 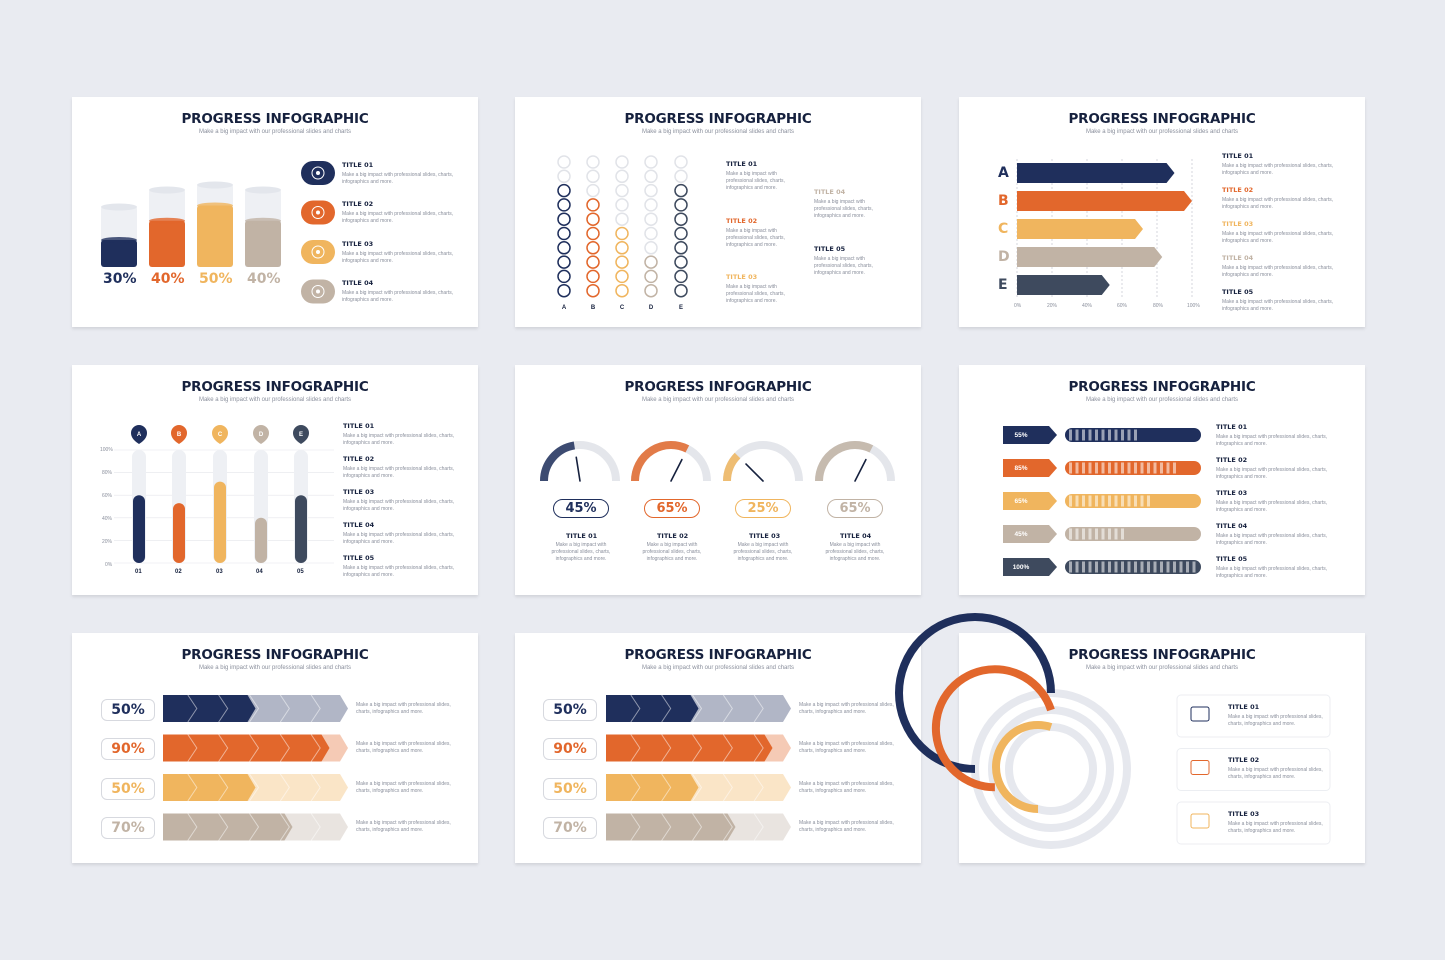 I want to click on gauge-arc, so click(x=558, y=461).